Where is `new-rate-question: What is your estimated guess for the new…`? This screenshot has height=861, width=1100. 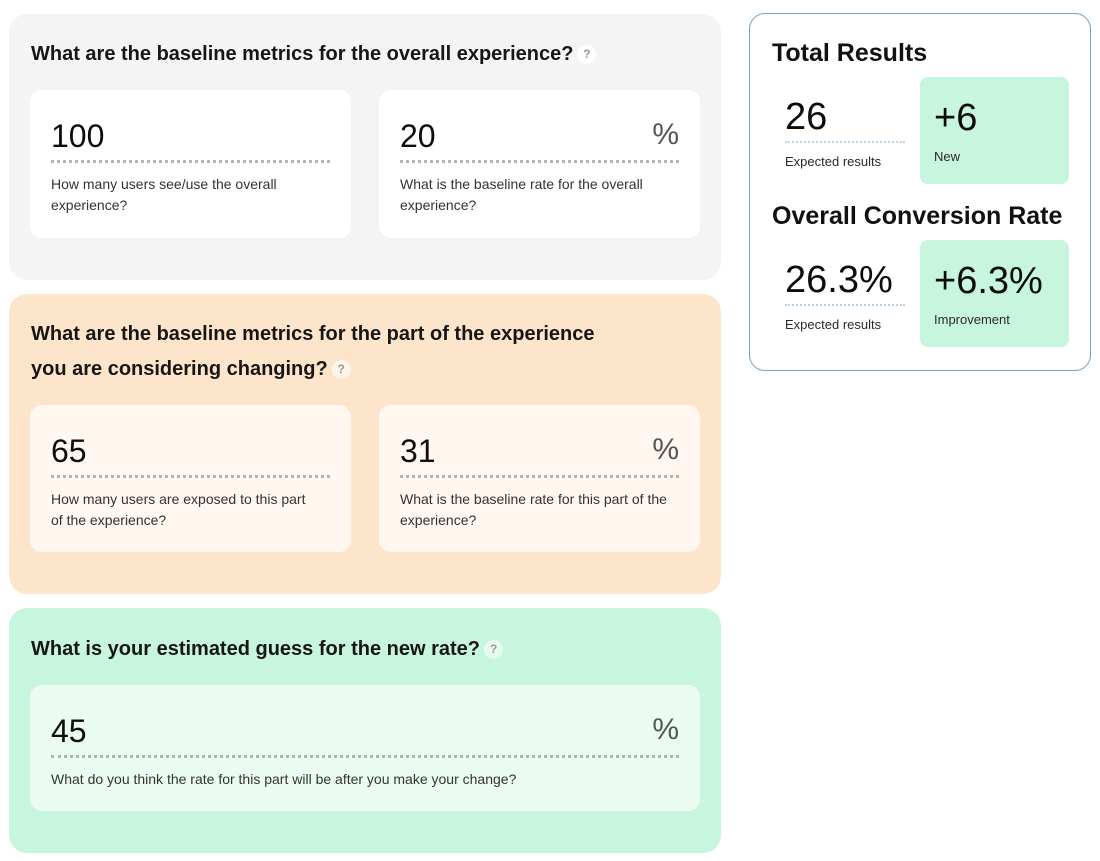 new-rate-question: What is your estimated guess for the new… is located at coordinates (267, 649).